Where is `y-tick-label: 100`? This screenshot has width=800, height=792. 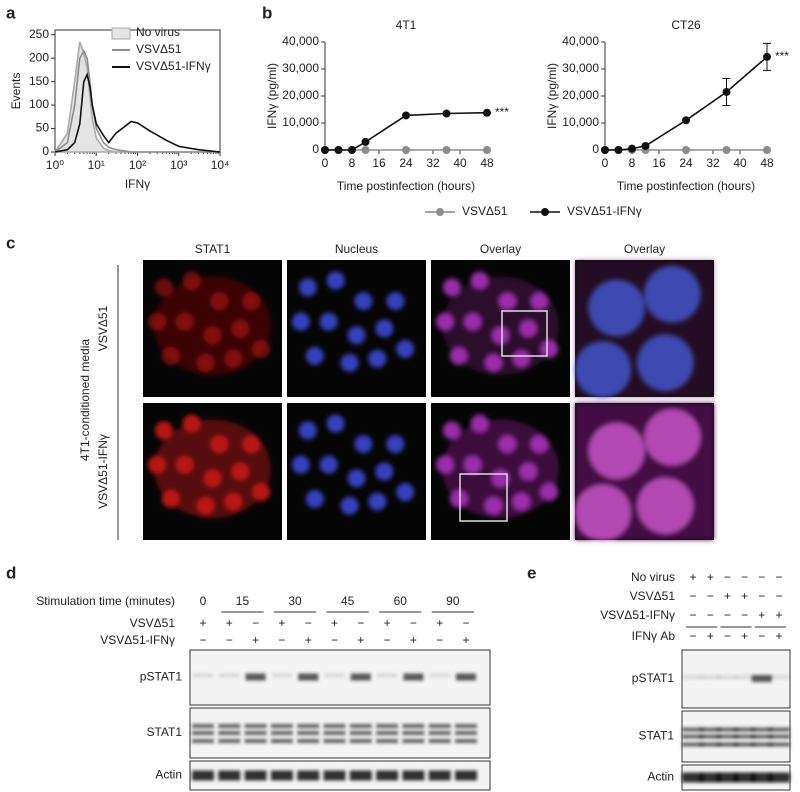 y-tick-label: 100 is located at coordinates (39, 104).